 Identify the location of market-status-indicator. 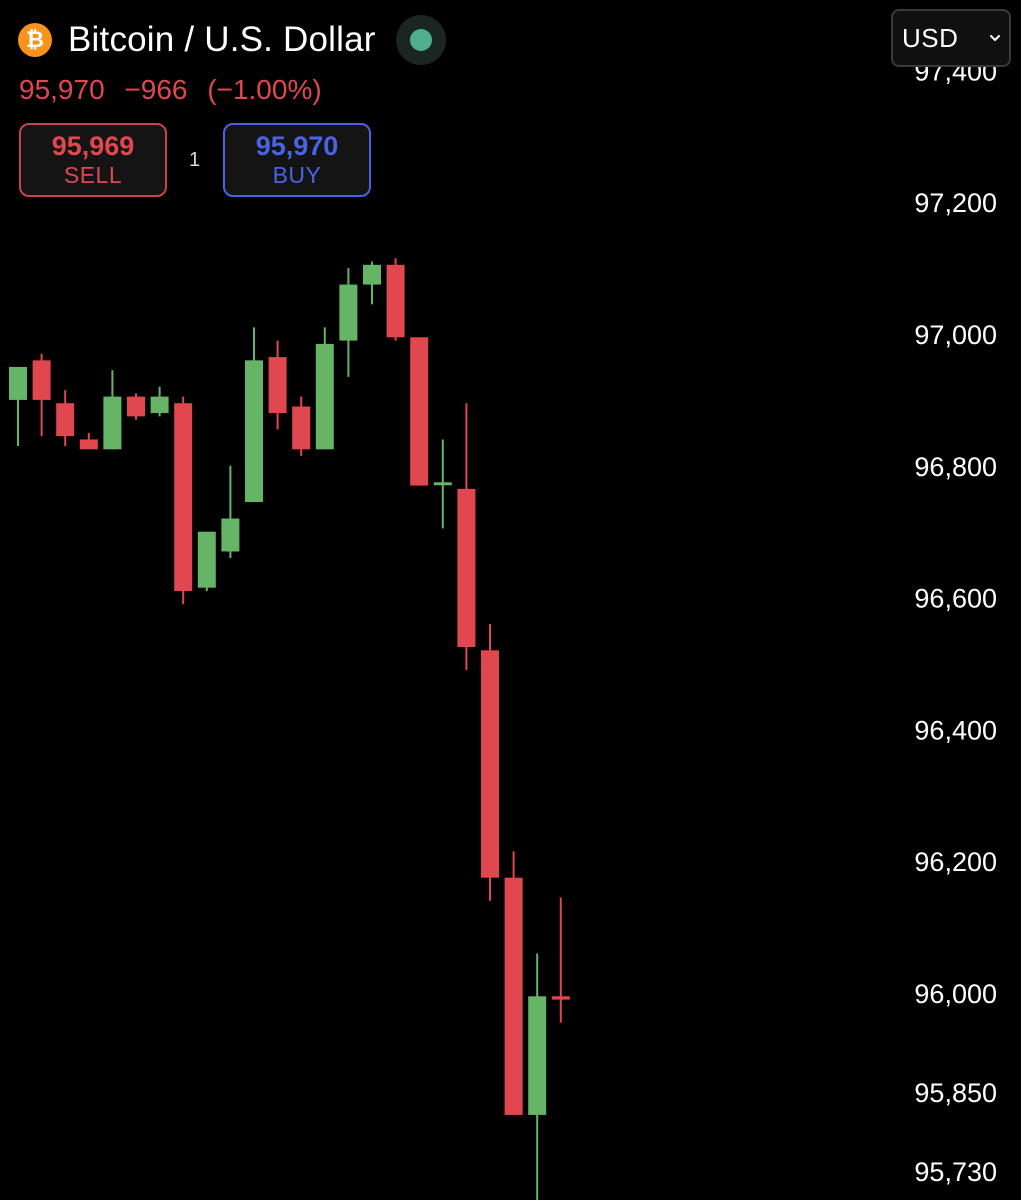
(420, 40).